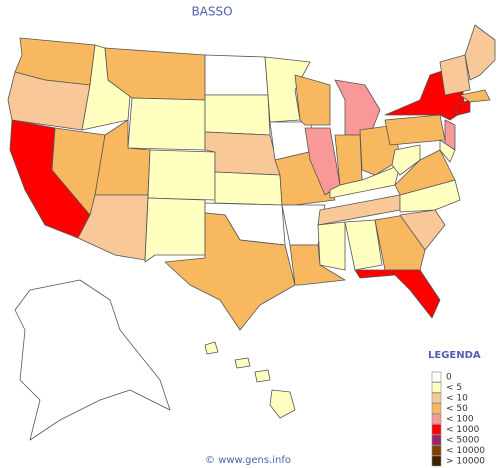 The image size is (500, 468). What do you see at coordinates (457, 399) in the screenshot?
I see `legend-label: < 10` at bounding box center [457, 399].